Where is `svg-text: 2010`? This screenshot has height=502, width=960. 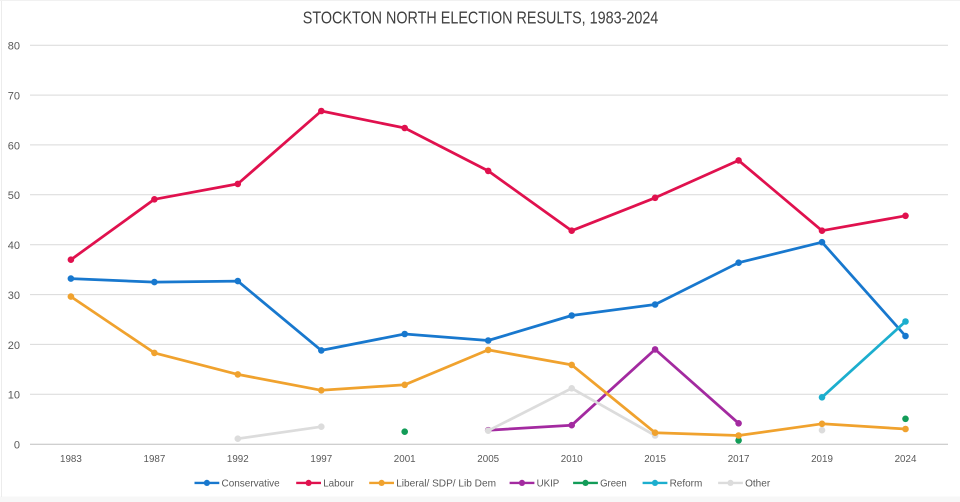 svg-text: 2010 is located at coordinates (572, 459).